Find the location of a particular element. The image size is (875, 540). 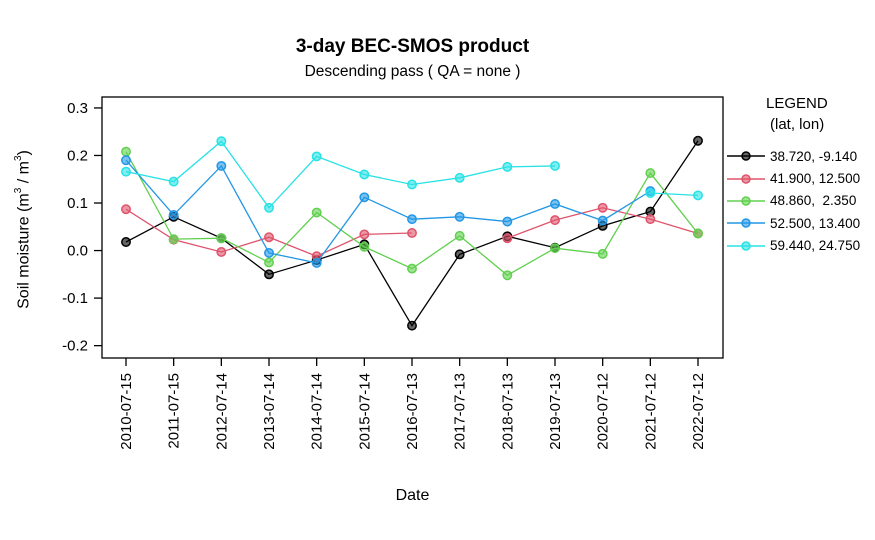

legend-entry: 38.720, -9.140 is located at coordinates (801, 156).